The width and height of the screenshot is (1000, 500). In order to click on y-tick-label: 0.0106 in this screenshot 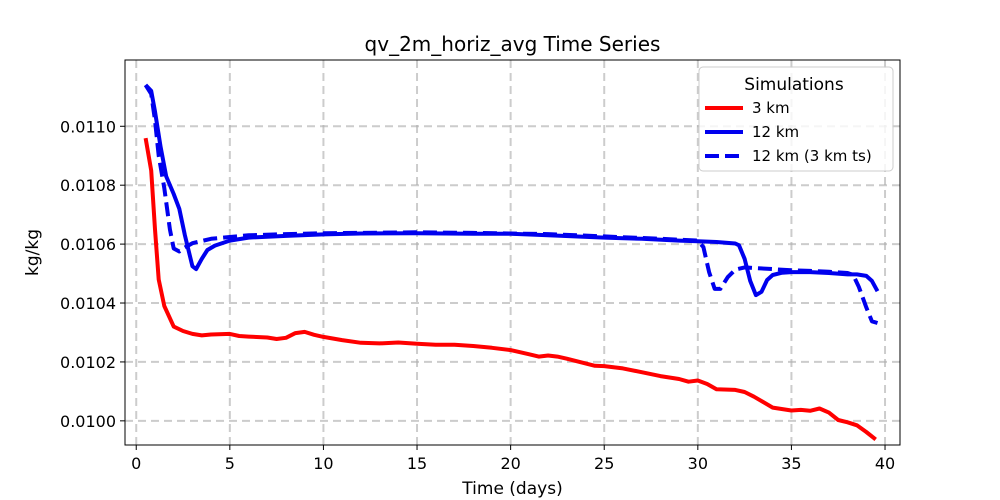, I will do `click(88, 244)`.